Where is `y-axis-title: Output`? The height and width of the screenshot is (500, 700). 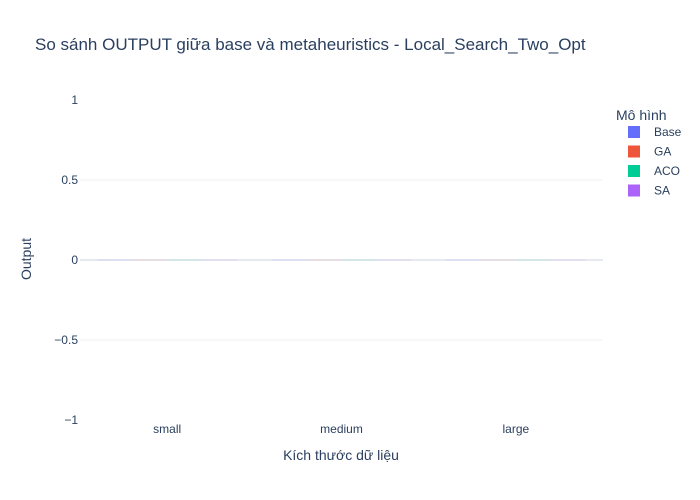
y-axis-title: Output is located at coordinates (26, 259).